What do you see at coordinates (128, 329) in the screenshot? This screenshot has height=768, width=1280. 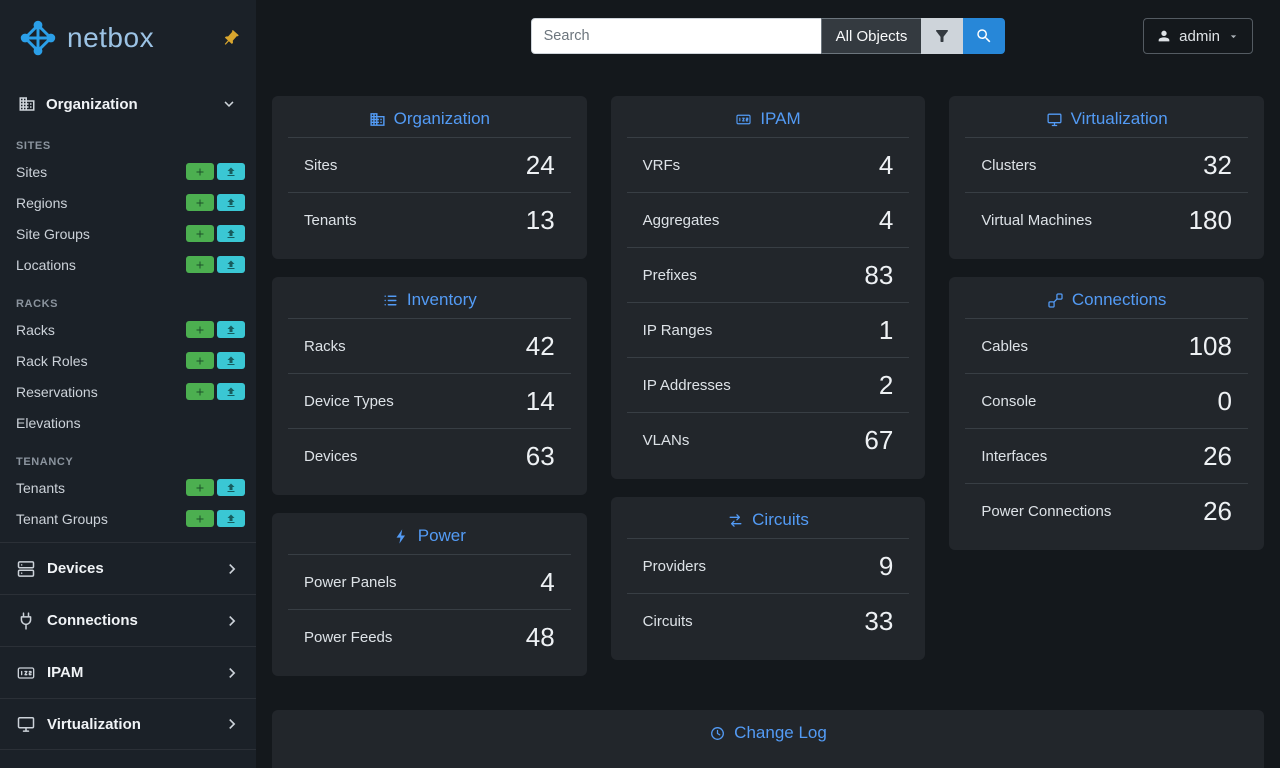 I see `sidebar-item-racks: Racks` at bounding box center [128, 329].